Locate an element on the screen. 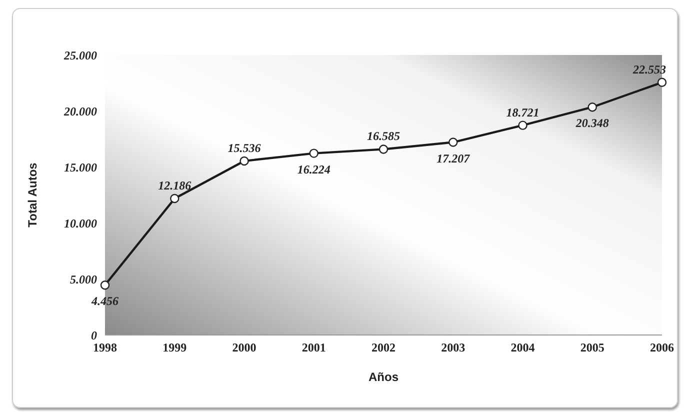  x-tick-label: 2006 is located at coordinates (662, 347).